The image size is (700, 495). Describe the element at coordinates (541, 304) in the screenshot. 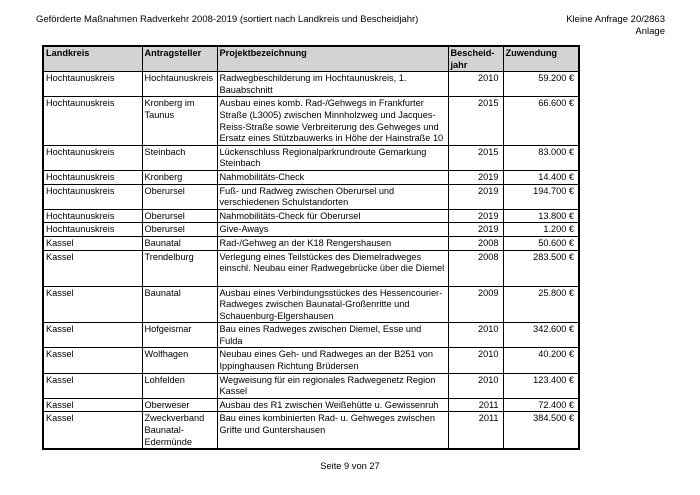

I see `cell-zuwendung: 25.800 €` at that location.